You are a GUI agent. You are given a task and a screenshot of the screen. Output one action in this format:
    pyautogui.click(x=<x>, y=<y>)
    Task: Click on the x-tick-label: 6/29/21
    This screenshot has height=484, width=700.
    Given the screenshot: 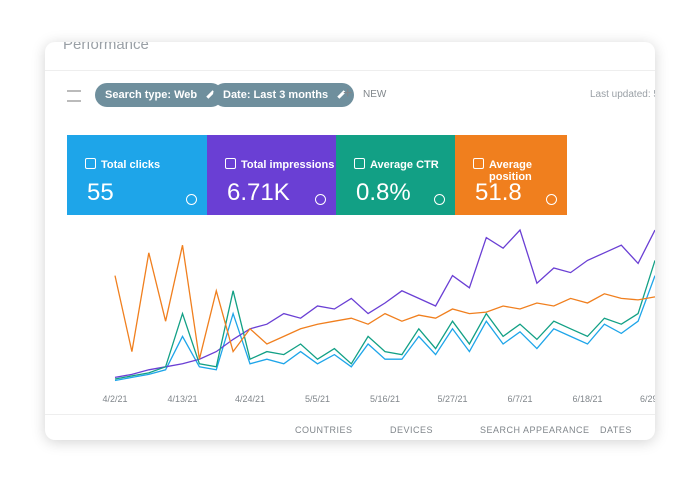 What is the action you would take?
    pyautogui.click(x=647, y=399)
    